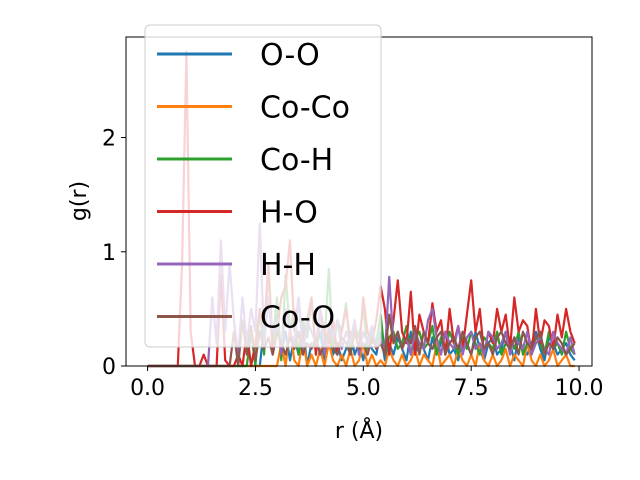 The height and width of the screenshot is (480, 640). Describe the element at coordinates (79, 201) in the screenshot. I see `y-axis-label: g(r)` at that location.